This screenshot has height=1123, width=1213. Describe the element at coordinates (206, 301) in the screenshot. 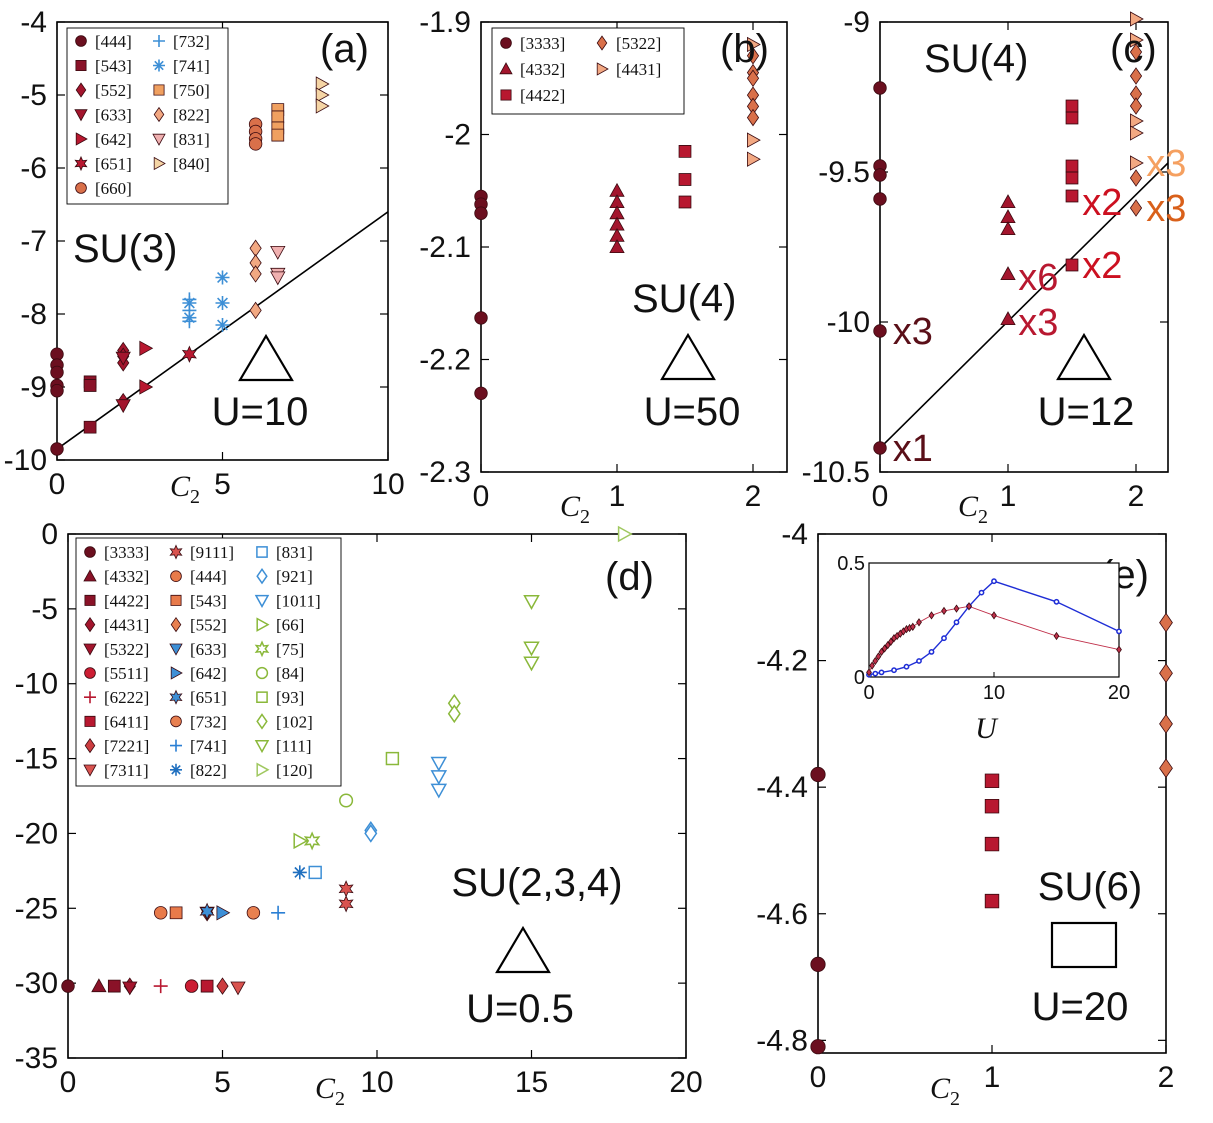

I see `series-[741]` at that location.